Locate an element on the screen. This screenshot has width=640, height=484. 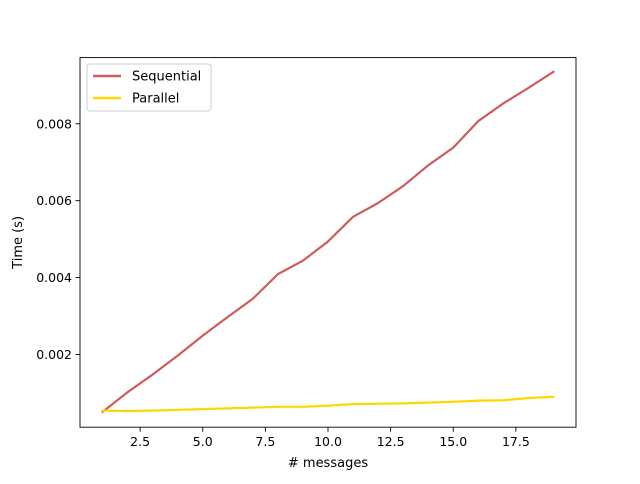
y-tick-label: 0.006 is located at coordinates (54, 200).